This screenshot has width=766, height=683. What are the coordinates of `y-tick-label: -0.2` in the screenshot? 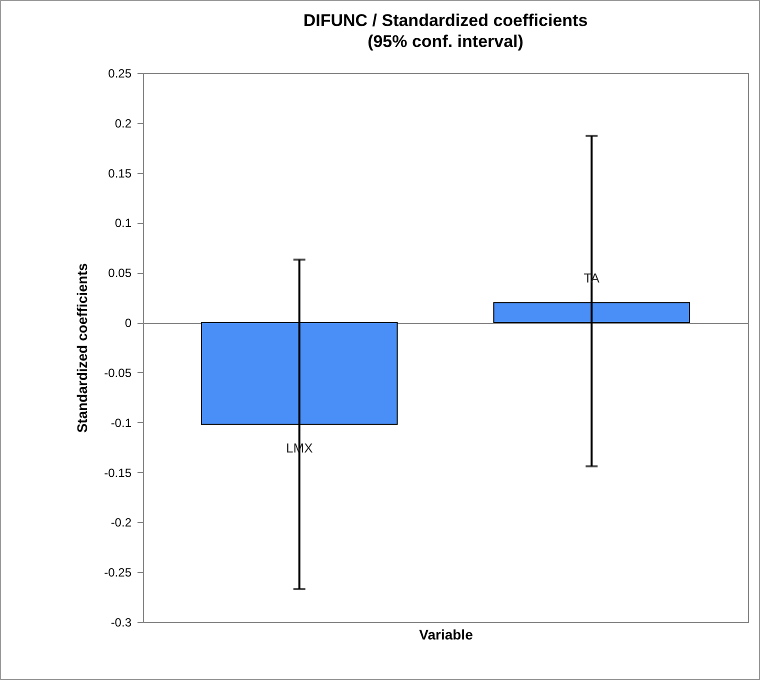 It's located at (121, 523).